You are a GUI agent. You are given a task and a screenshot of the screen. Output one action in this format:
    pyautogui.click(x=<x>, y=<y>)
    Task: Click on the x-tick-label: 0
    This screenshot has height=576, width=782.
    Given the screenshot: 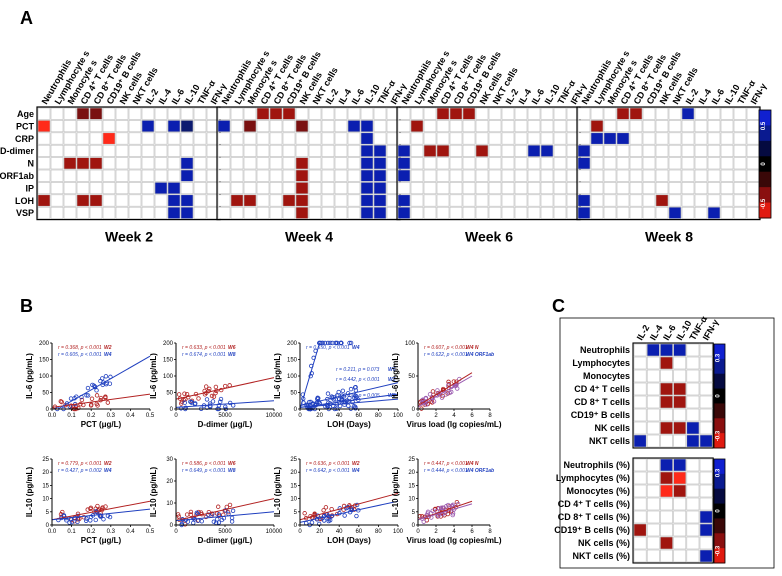 What is the action you would take?
    pyautogui.click(x=176, y=532)
    